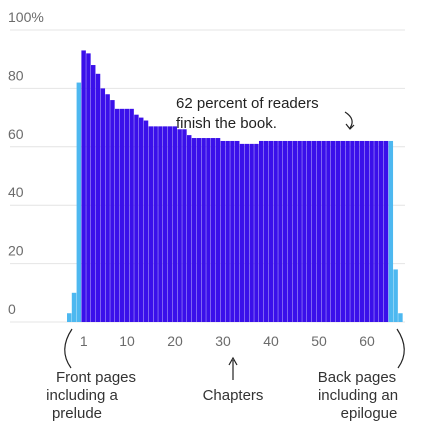 Image resolution: width=445 pixels, height=443 pixels. What do you see at coordinates (247, 103) in the screenshot?
I see `annotation-line-1: 62 percent of readers` at bounding box center [247, 103].